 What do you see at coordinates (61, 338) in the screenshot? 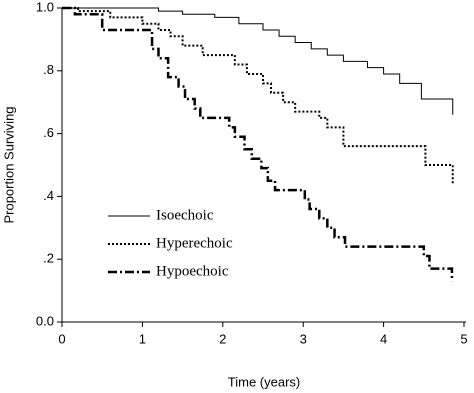
I see `x-tick-label: 0` at bounding box center [61, 338].